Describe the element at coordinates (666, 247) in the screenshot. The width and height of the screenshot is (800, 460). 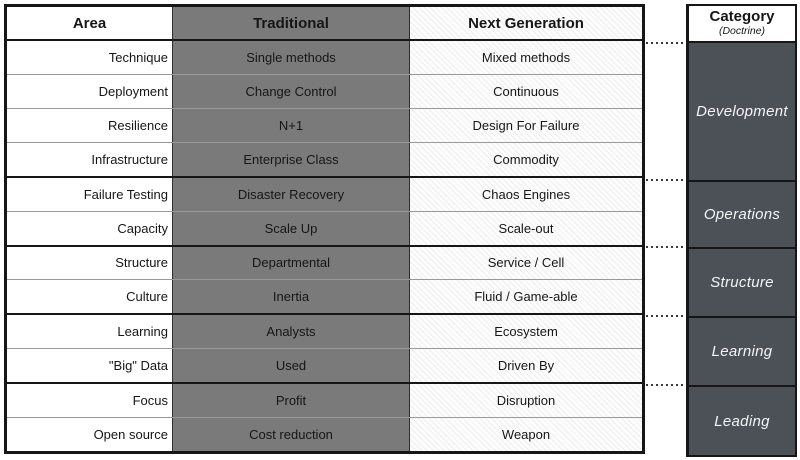
I see `dotted-connector-operations` at that location.